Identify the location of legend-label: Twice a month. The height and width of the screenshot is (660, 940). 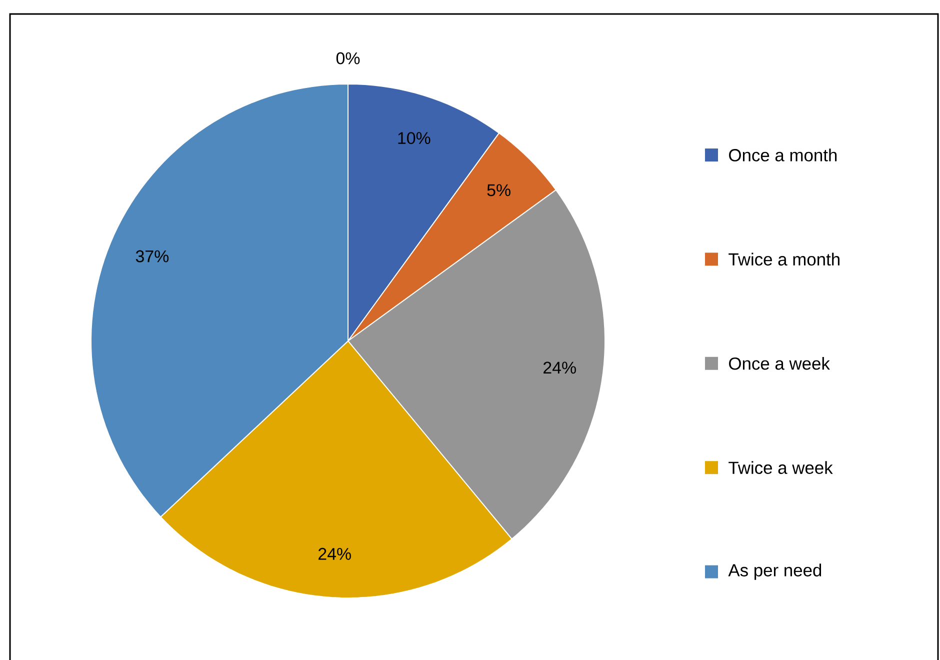
(784, 259).